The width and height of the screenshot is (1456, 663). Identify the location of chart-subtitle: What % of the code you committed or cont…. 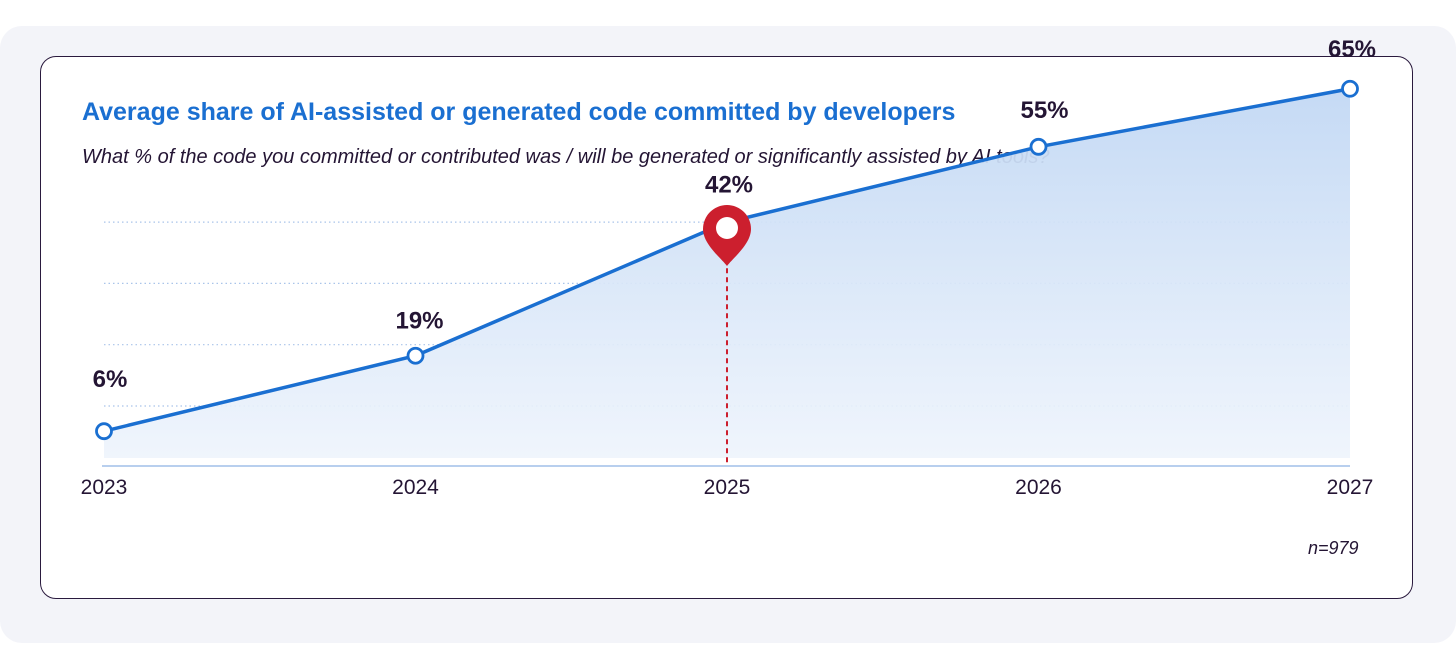
(566, 157).